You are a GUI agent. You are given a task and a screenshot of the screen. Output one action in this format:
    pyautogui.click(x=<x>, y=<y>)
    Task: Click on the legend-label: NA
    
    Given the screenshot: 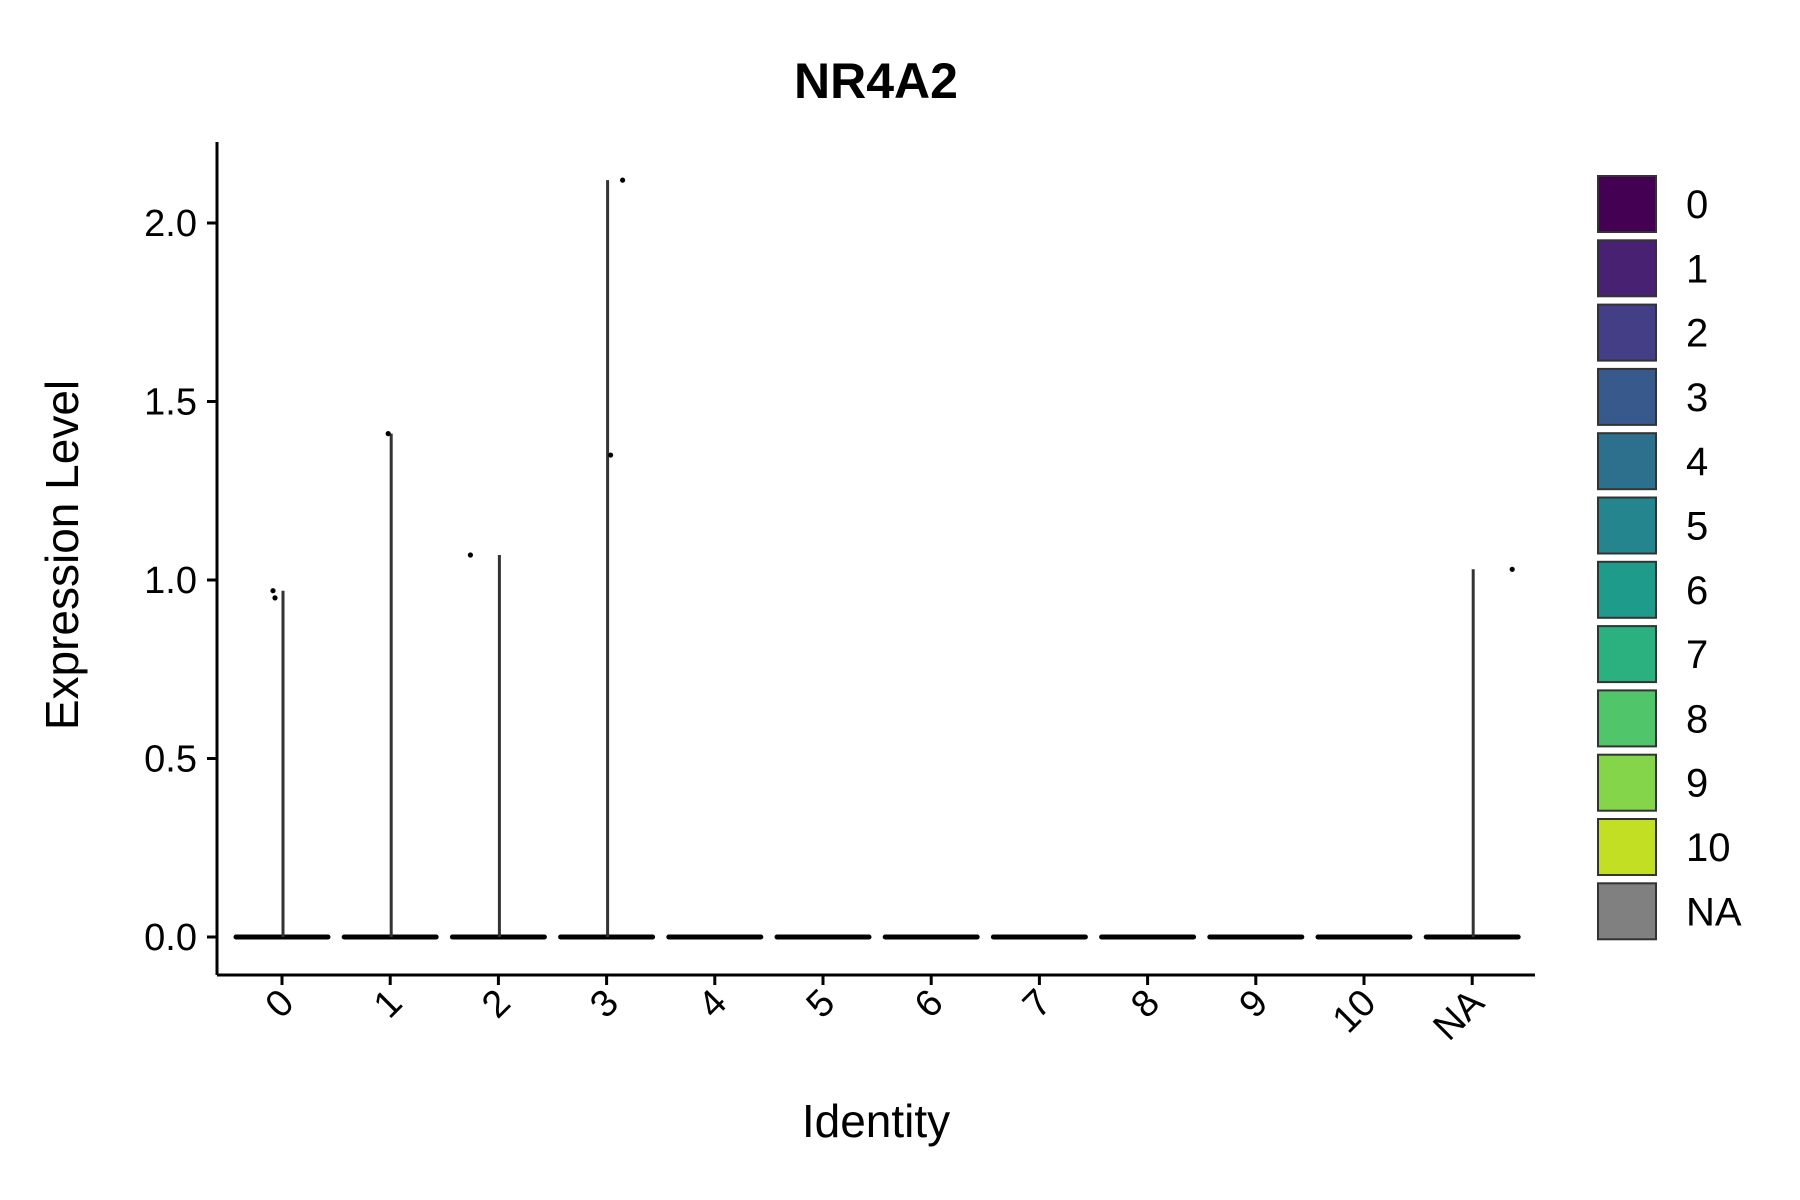 What is the action you would take?
    pyautogui.click(x=1714, y=912)
    